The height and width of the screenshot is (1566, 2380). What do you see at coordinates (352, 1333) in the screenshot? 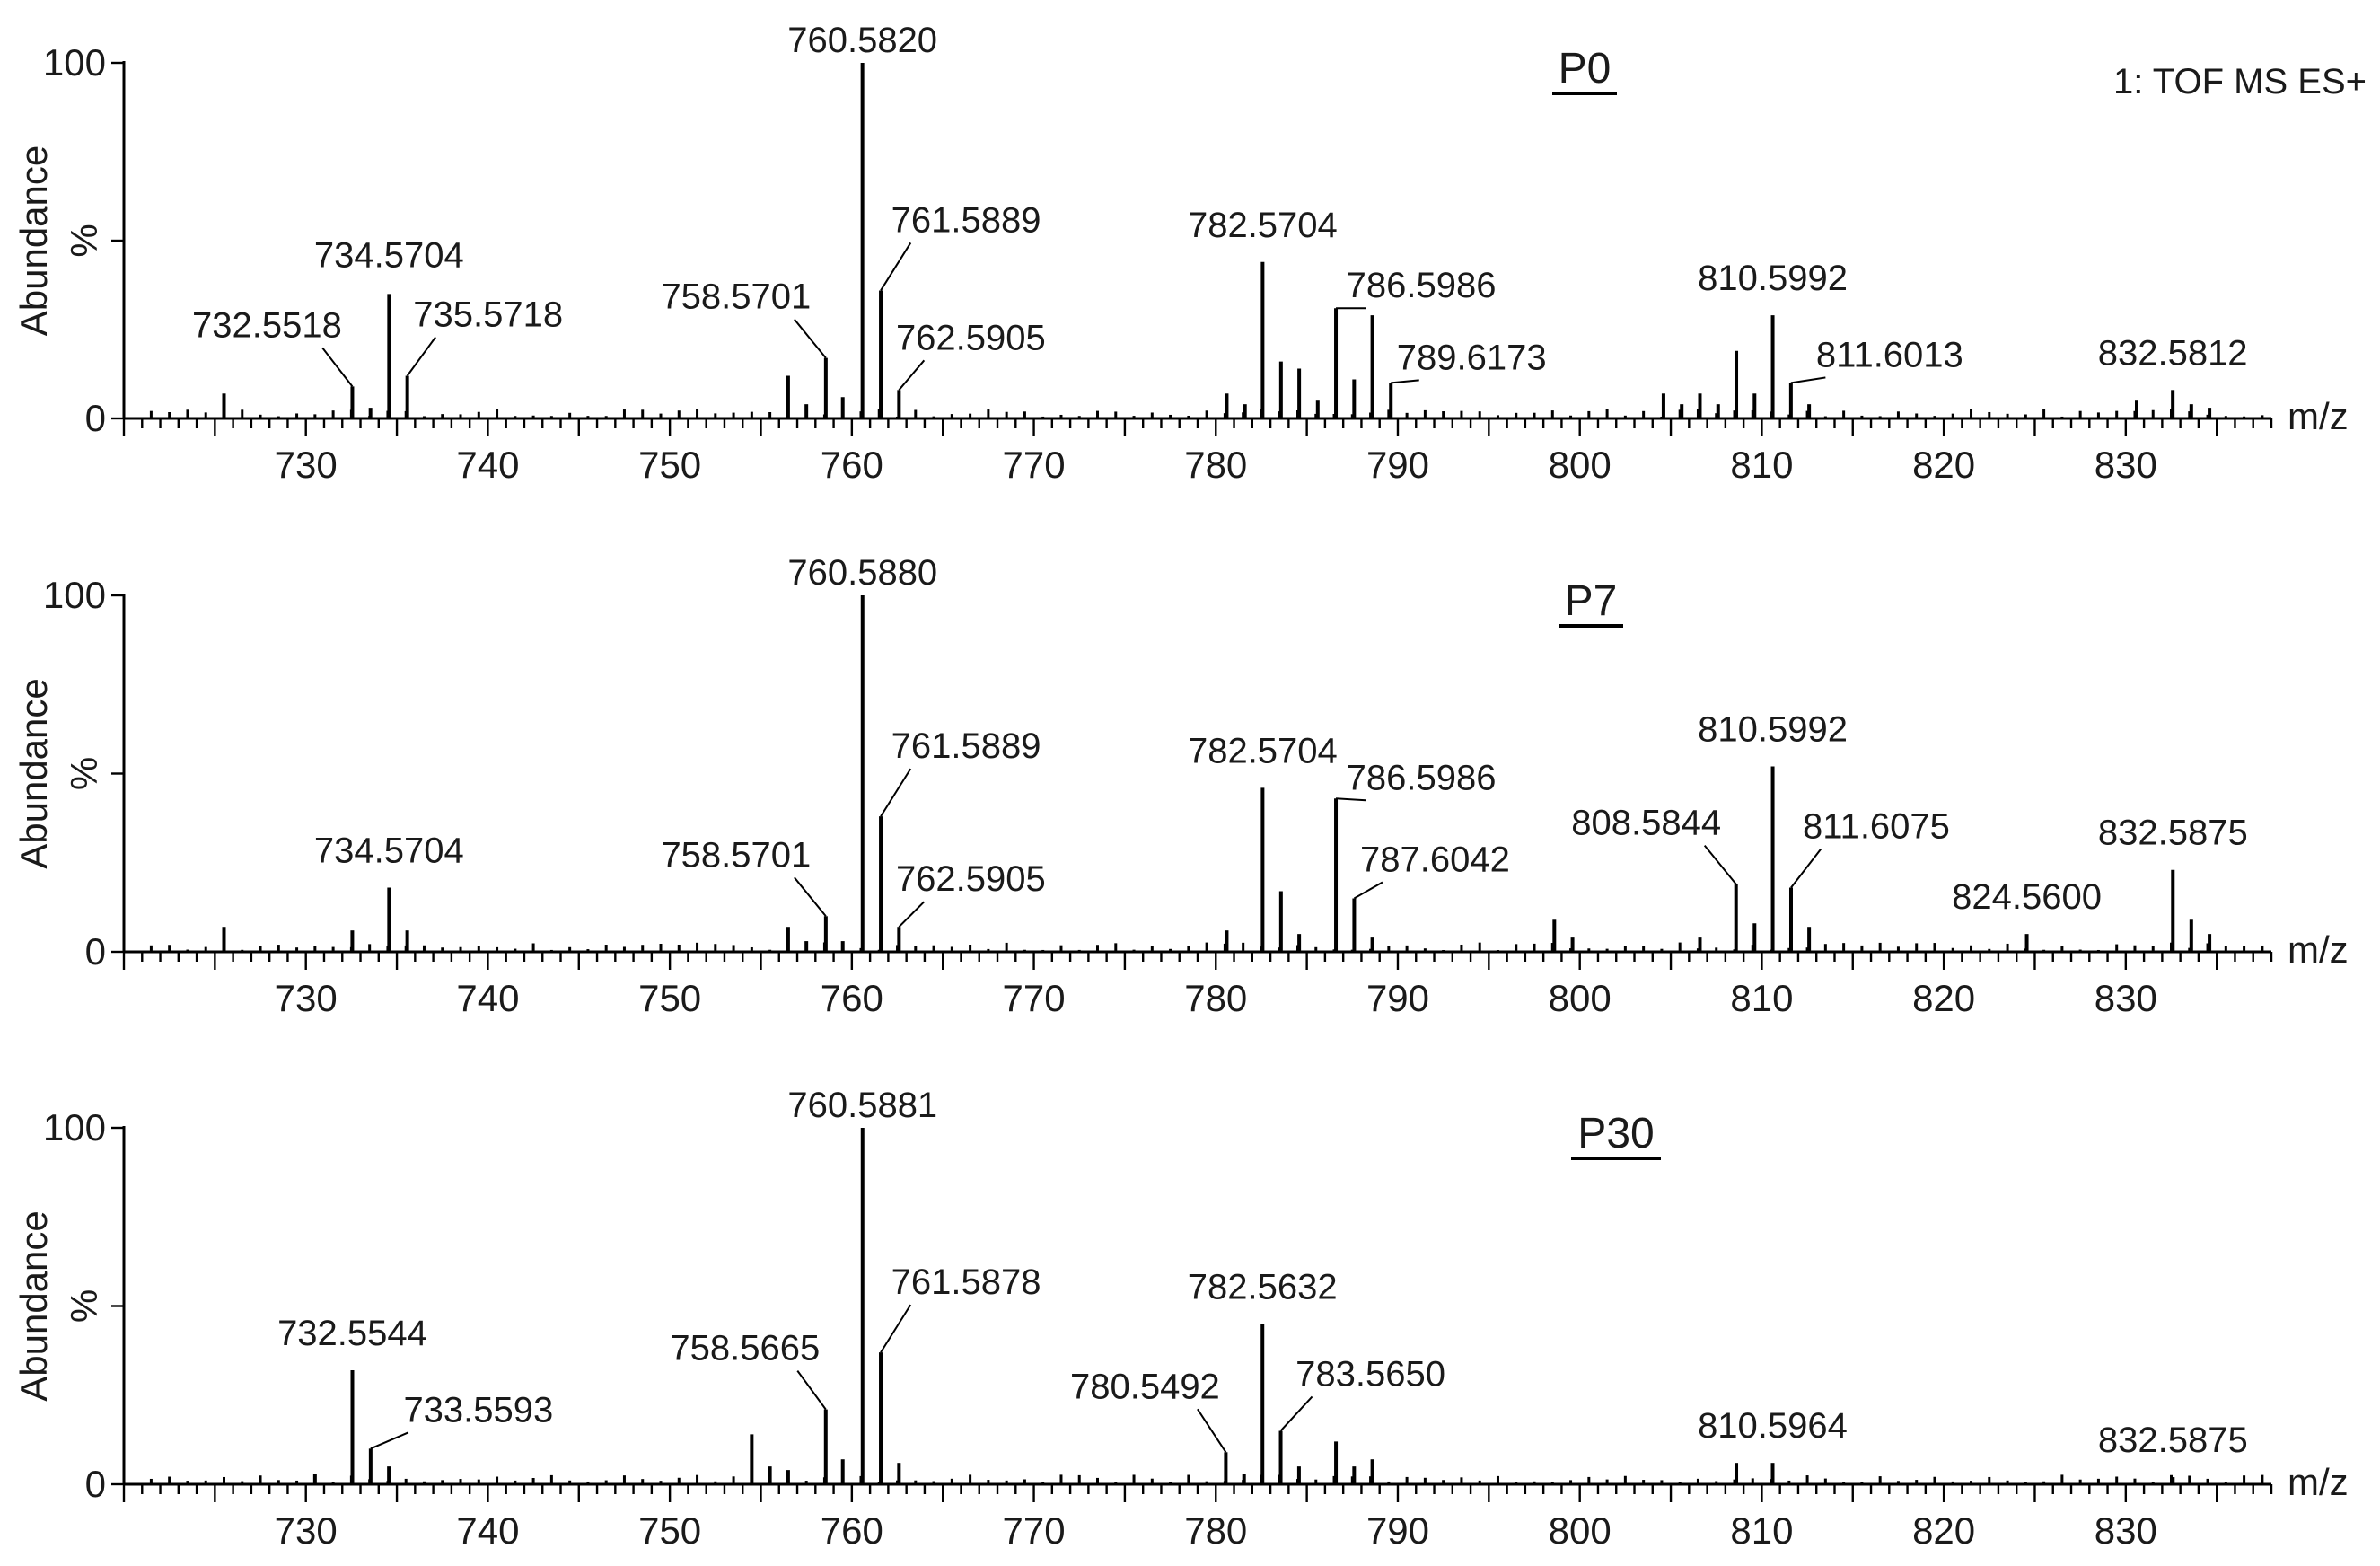
I see `peak-label: 732.5544` at bounding box center [352, 1333].